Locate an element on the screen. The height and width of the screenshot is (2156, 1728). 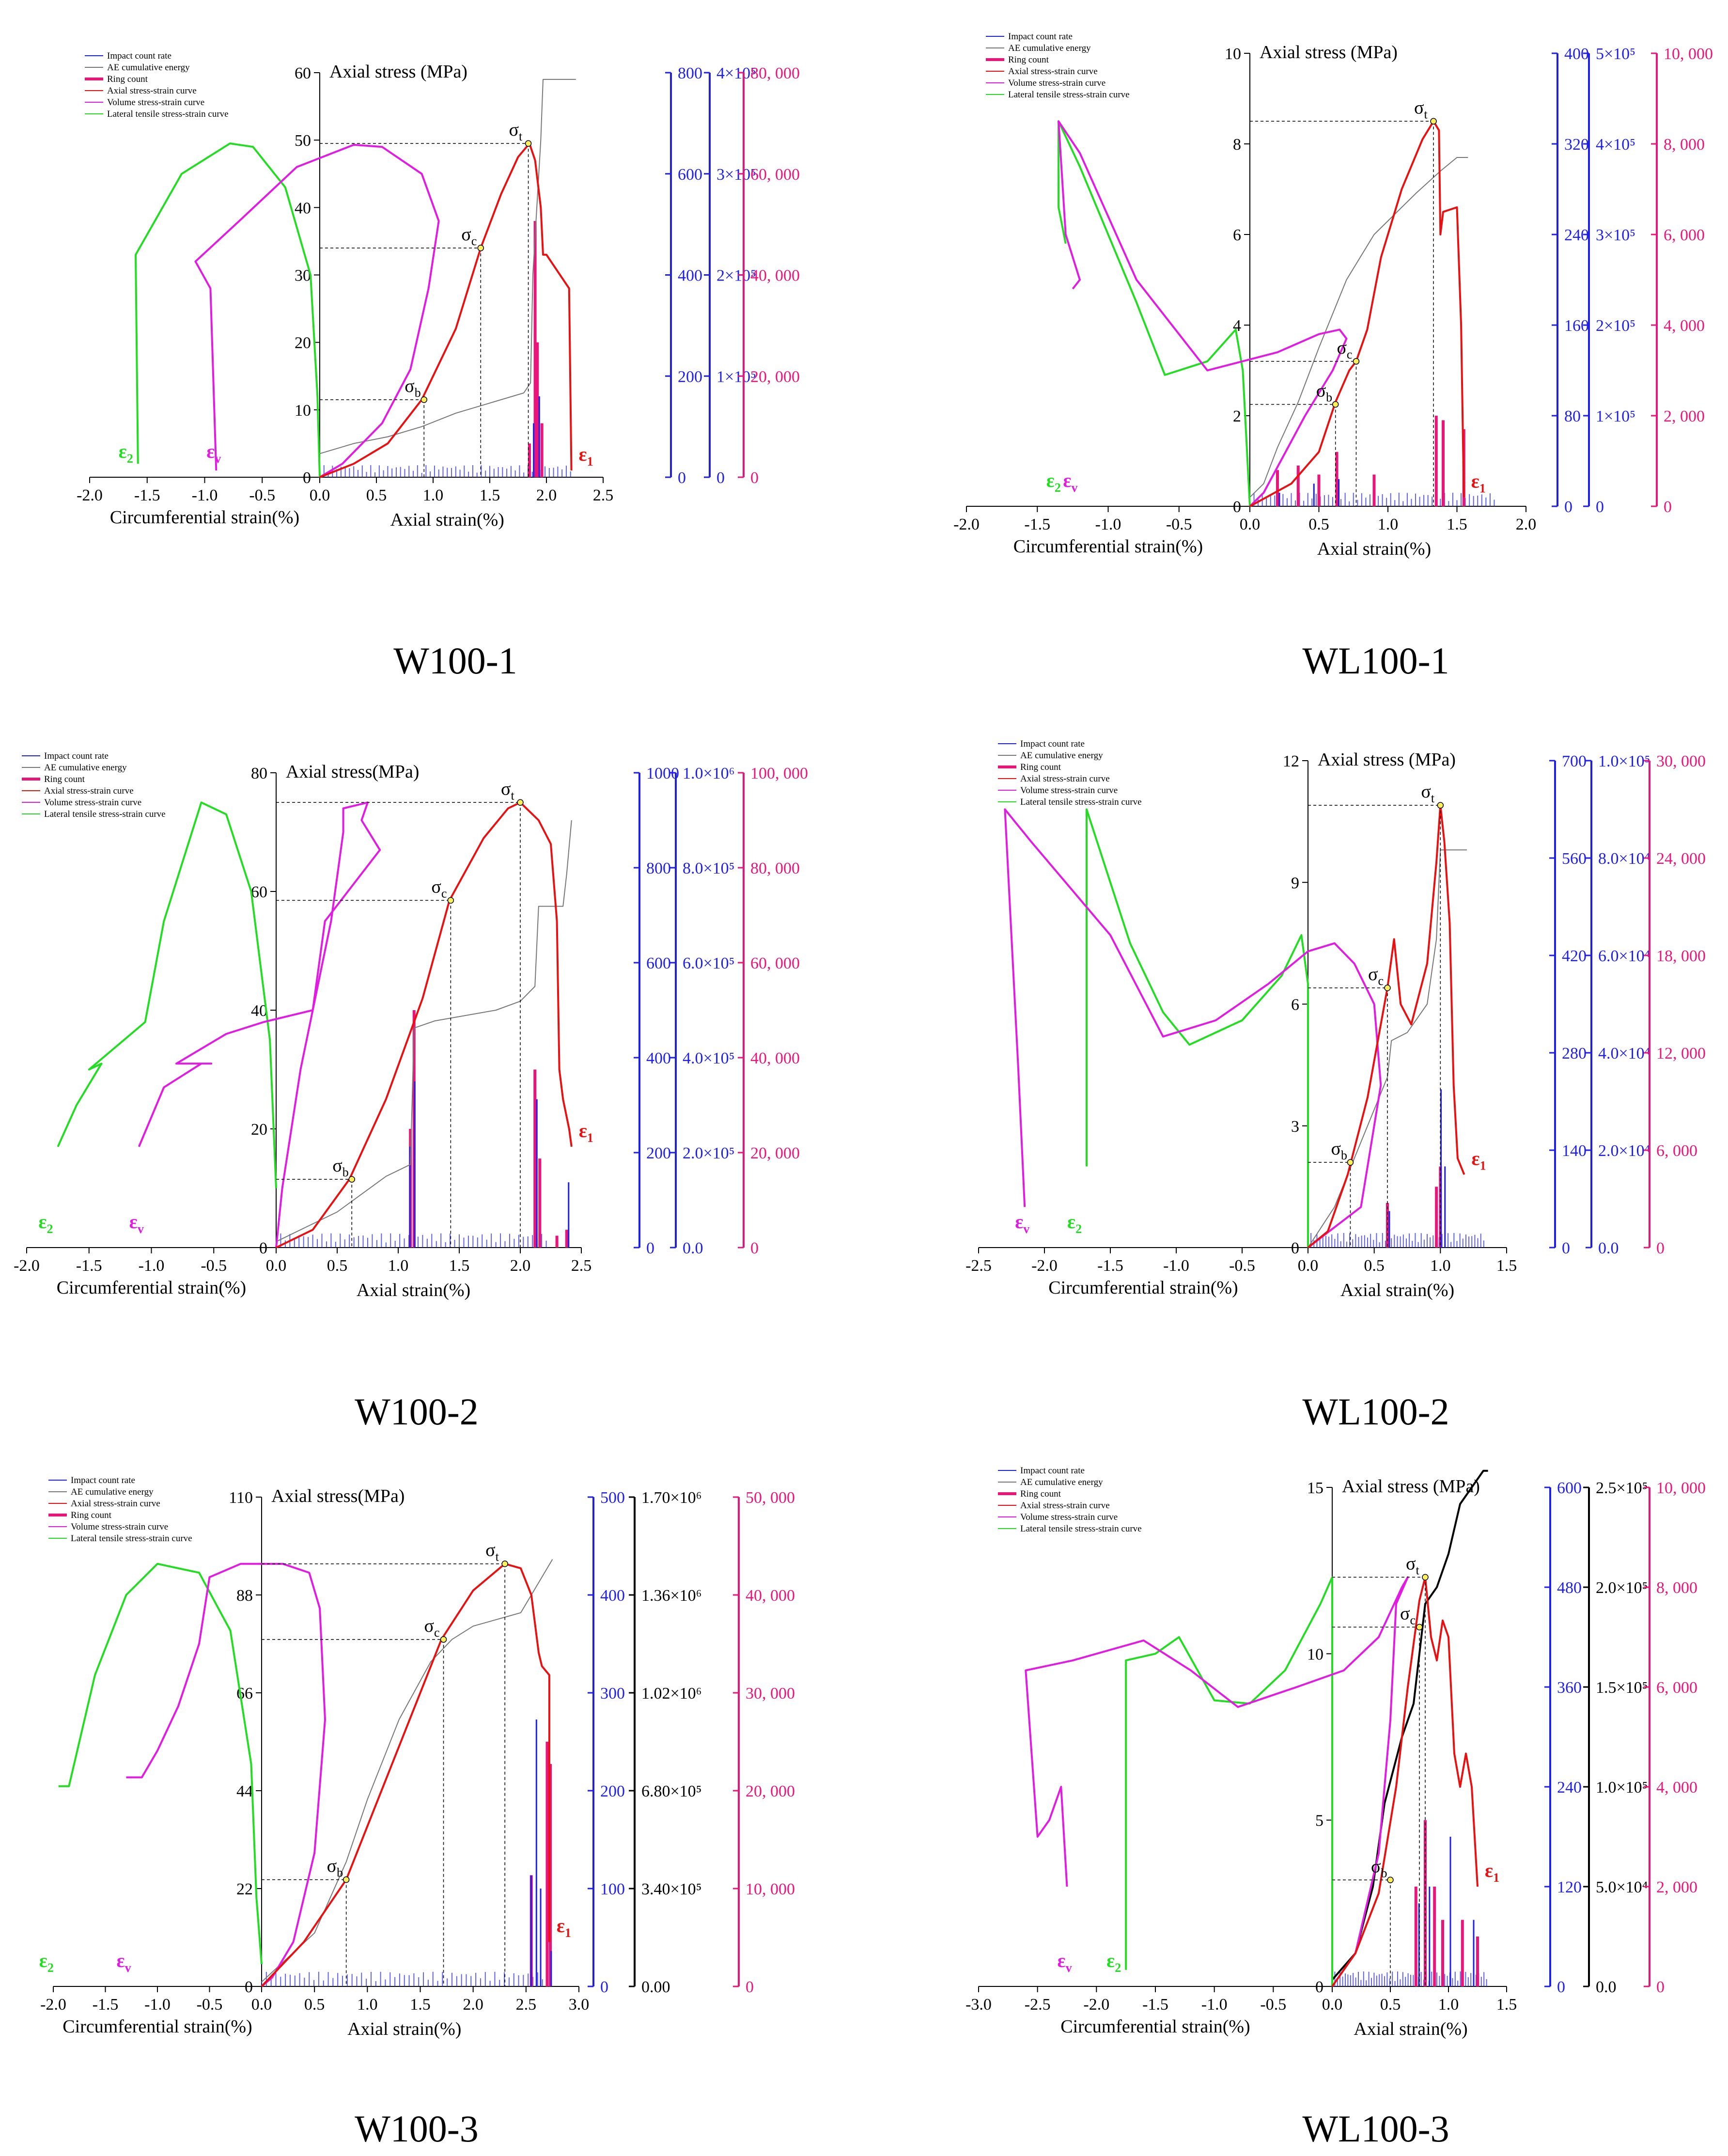
ring-count-axis-label: 30, 000 is located at coordinates (770, 1694).